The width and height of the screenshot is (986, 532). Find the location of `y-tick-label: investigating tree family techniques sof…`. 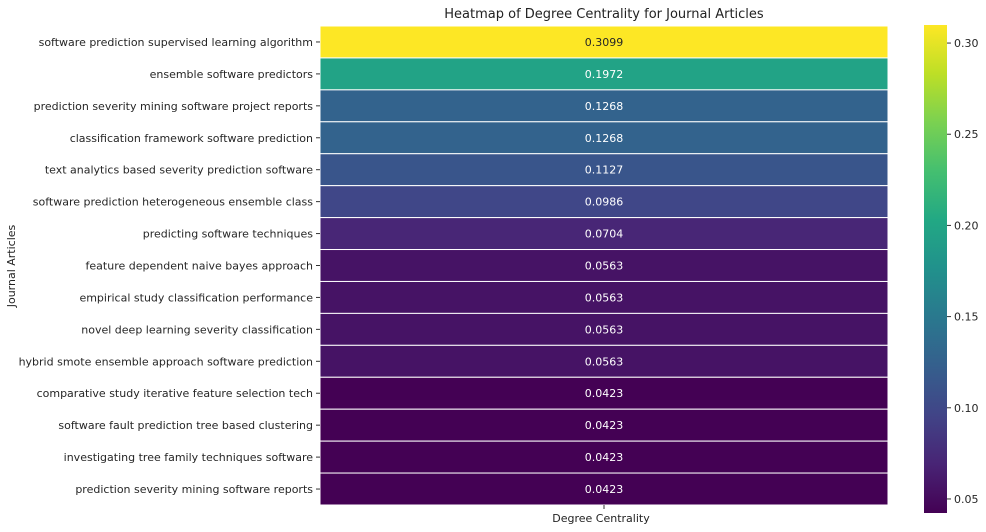

y-tick-label: investigating tree family techniques sof… is located at coordinates (189, 457).